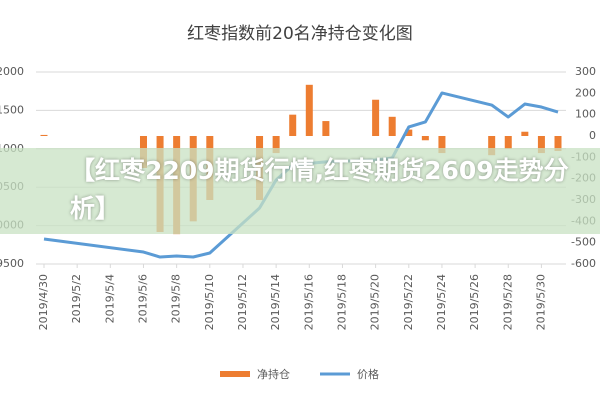 This screenshot has width=600, height=400. I want to click on x-tick-label: 2019/5/20, so click(375, 302).